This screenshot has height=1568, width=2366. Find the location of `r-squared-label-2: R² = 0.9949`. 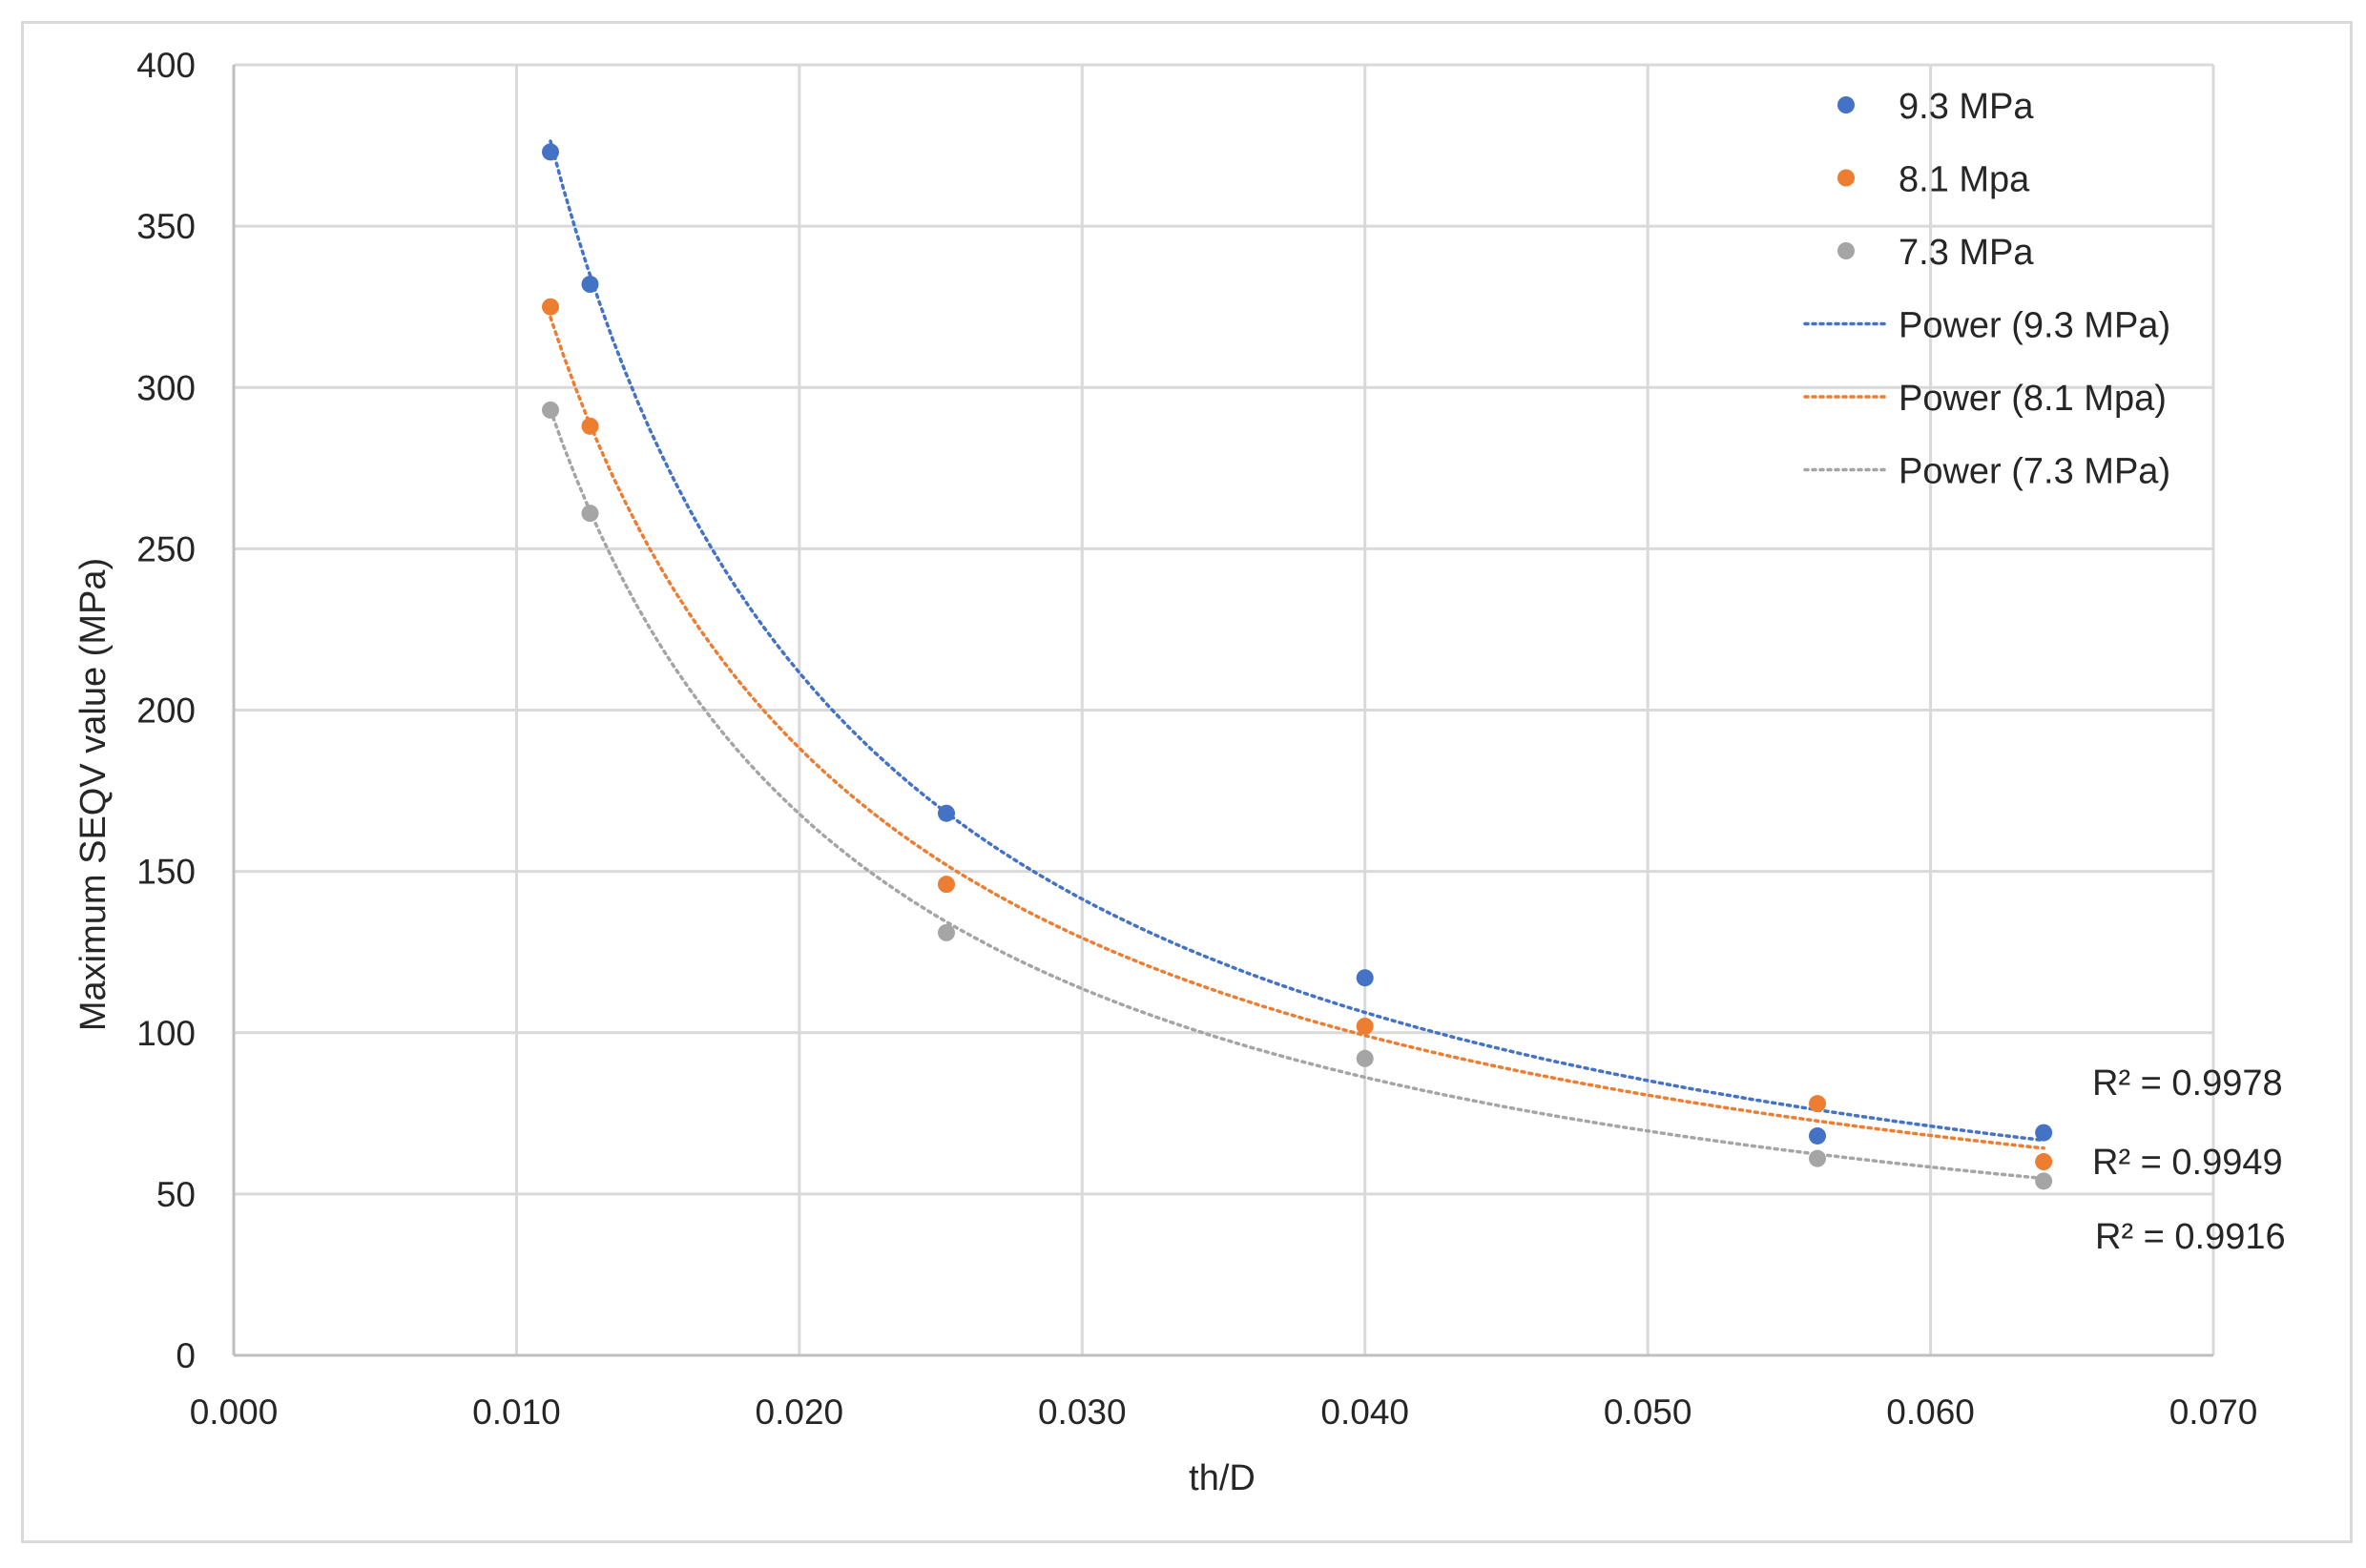

r-squared-label-2: R² = 0.9949 is located at coordinates (2187, 1163).